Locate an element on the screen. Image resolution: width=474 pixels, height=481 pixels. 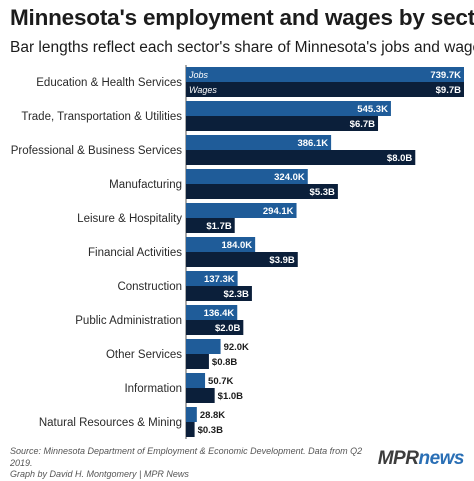
jobs-value-label: 386.1K is located at coordinates (312, 143).